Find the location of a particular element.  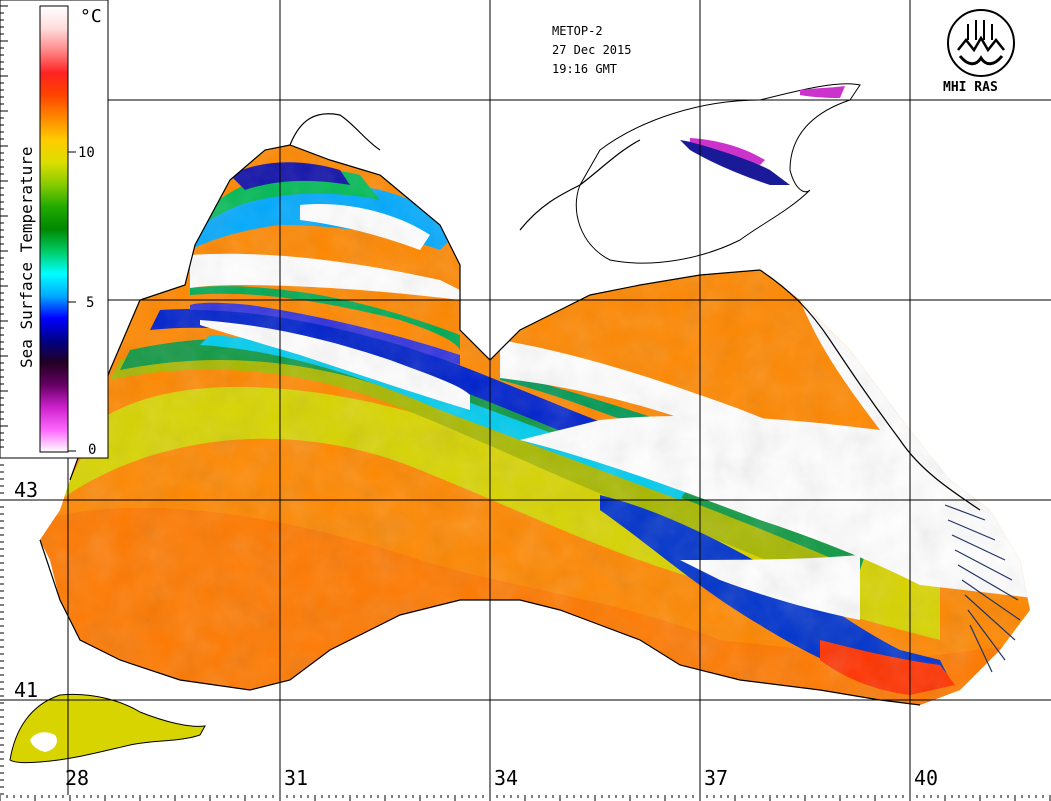

colorbar-tick-5: 5 is located at coordinates (90, 303).